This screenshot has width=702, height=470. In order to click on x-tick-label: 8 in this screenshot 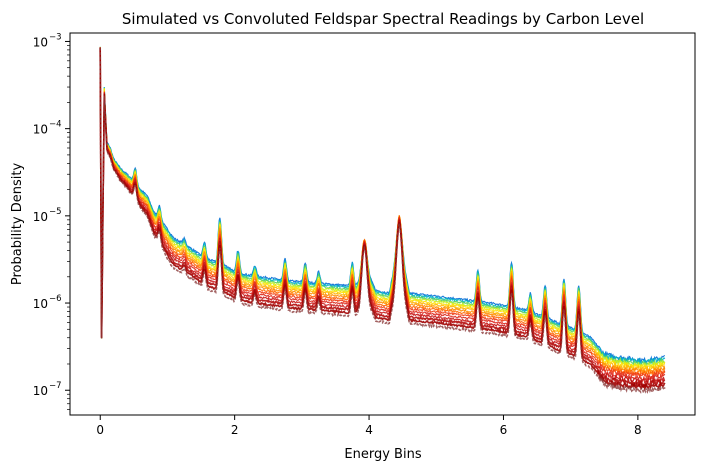, I will do `click(638, 430)`.